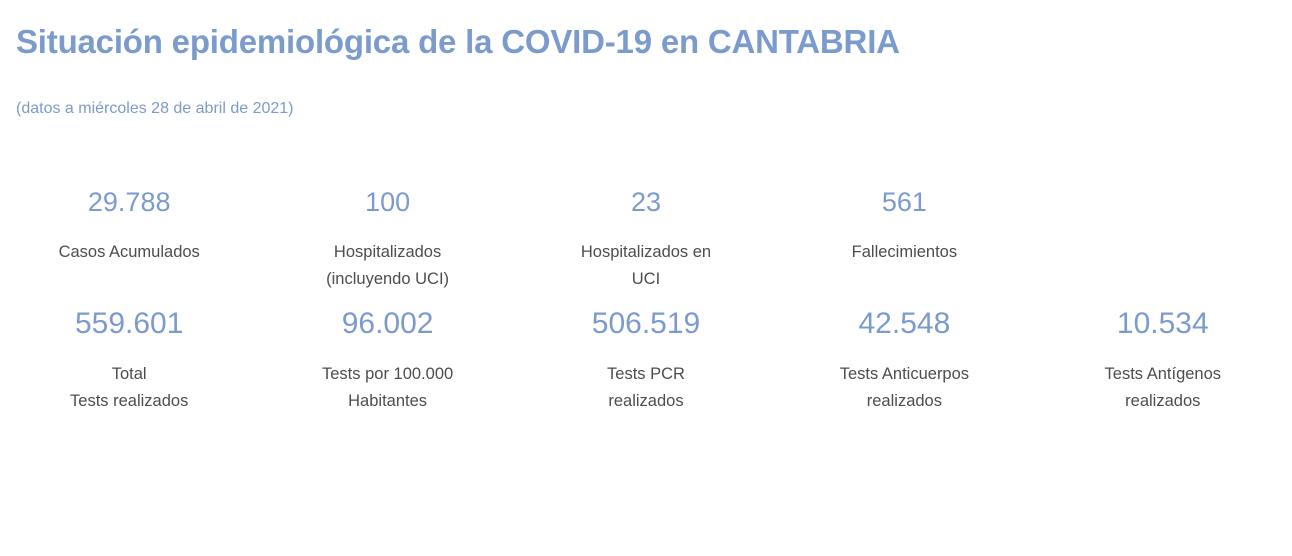 The width and height of the screenshot is (1292, 556). I want to click on metric-value: 561, so click(904, 202).